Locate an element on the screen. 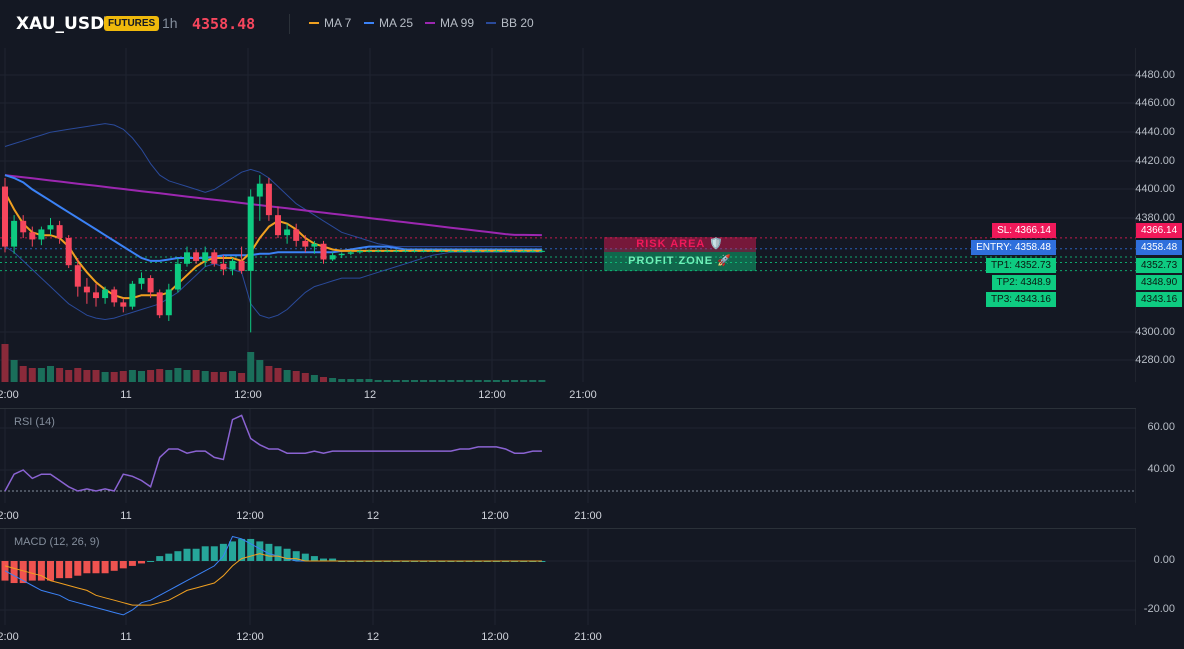  bb20-label: BB 20 is located at coordinates (517, 23).